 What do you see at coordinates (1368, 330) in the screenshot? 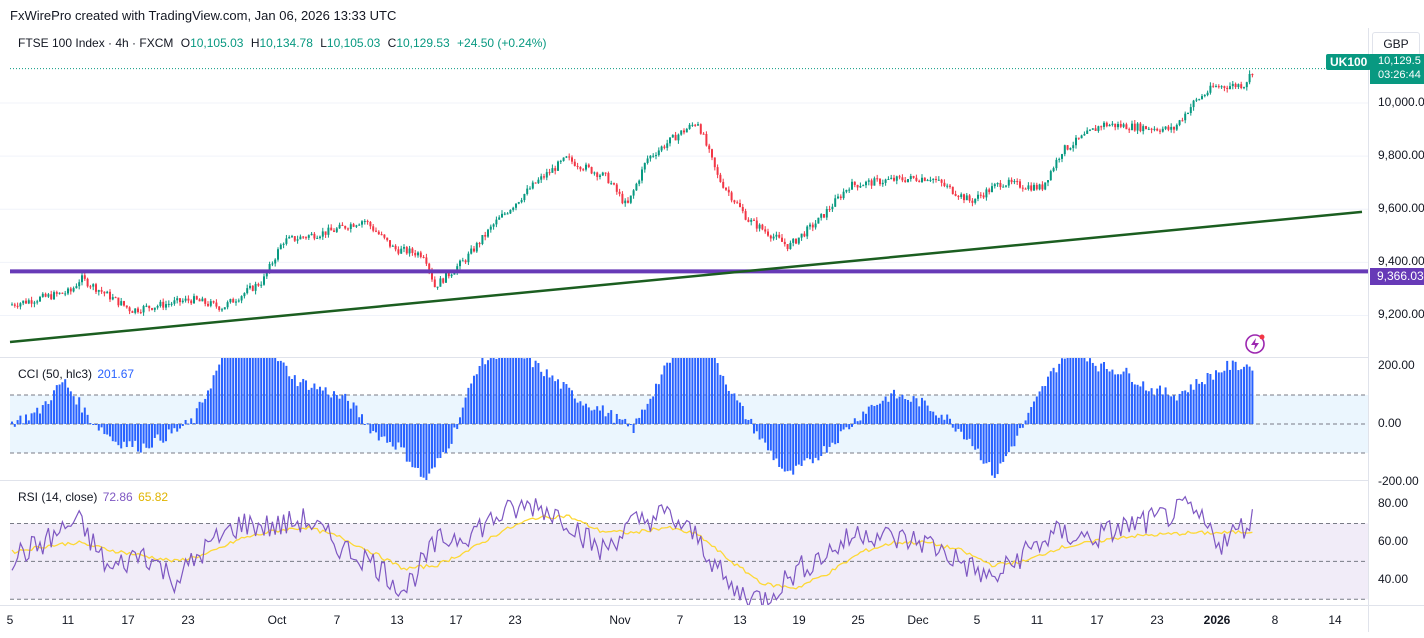
I see `price-axis-divider` at bounding box center [1368, 330].